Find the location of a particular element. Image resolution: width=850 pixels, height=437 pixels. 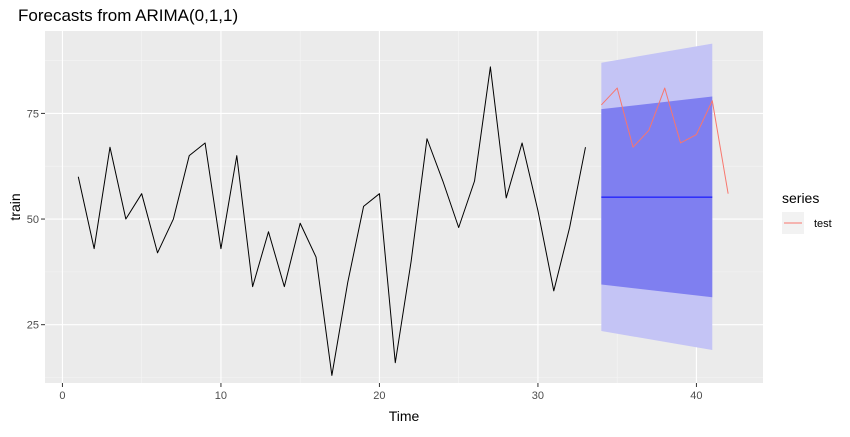

x-tick-label: 20 is located at coordinates (379, 396).